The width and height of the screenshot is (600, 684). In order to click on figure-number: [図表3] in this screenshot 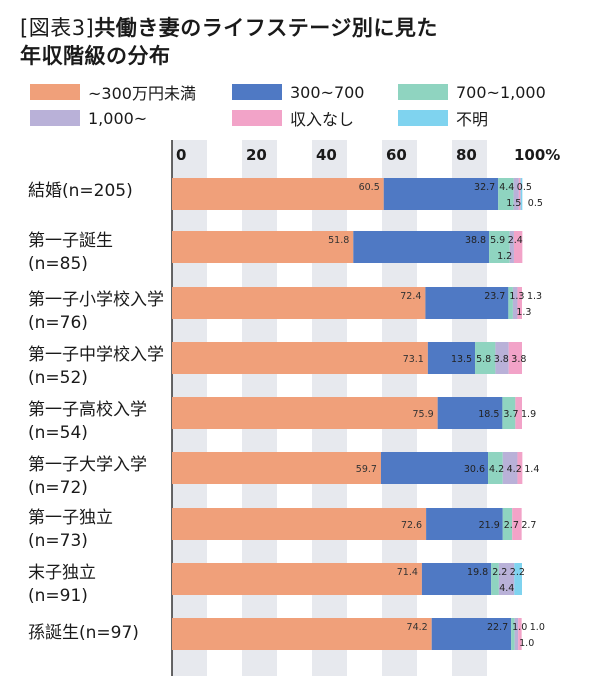, I will do `click(57, 28)`.